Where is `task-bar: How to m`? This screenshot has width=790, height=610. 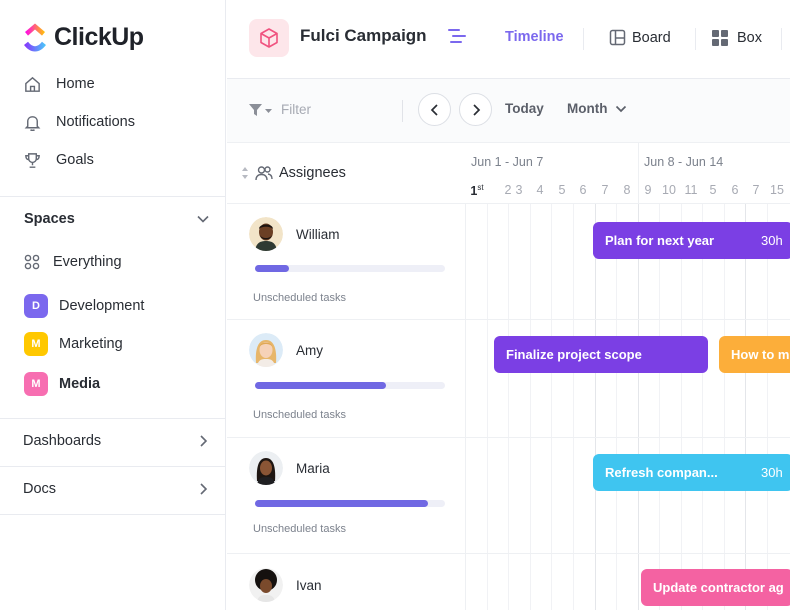 task-bar: How to m is located at coordinates (754, 354).